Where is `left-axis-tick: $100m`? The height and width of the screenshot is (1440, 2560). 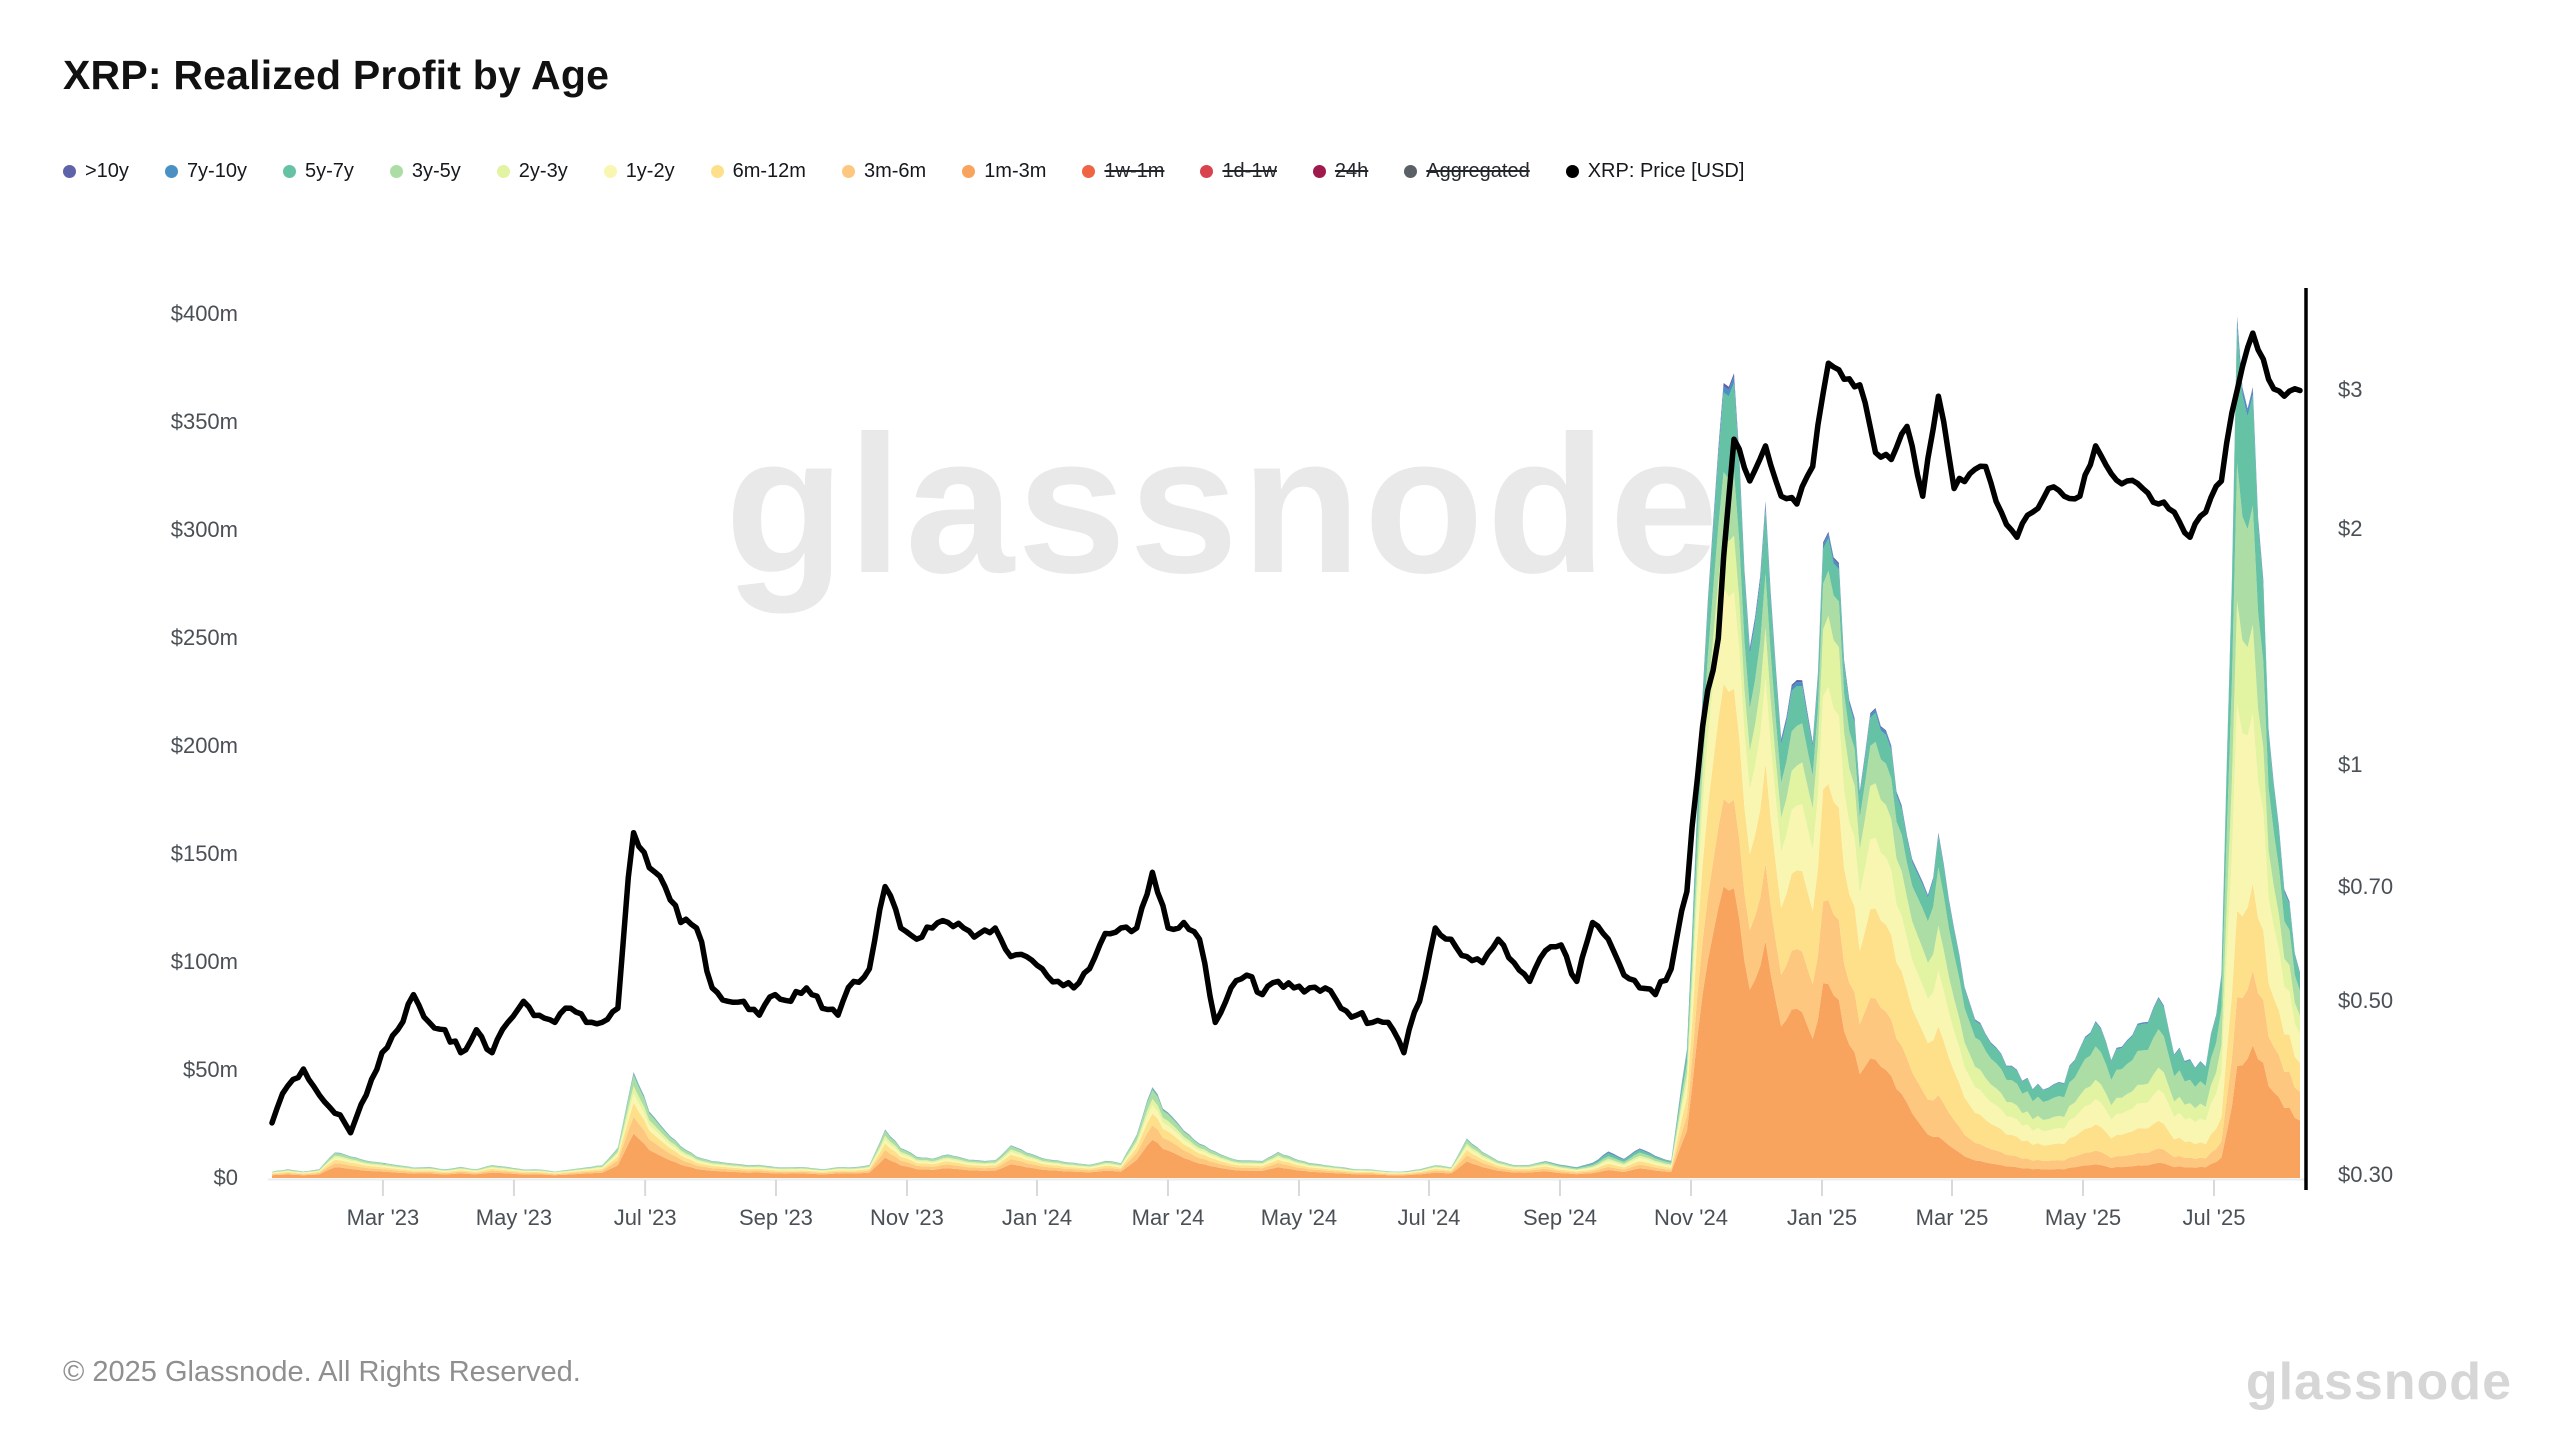
left-axis-tick: $100m is located at coordinates (204, 961).